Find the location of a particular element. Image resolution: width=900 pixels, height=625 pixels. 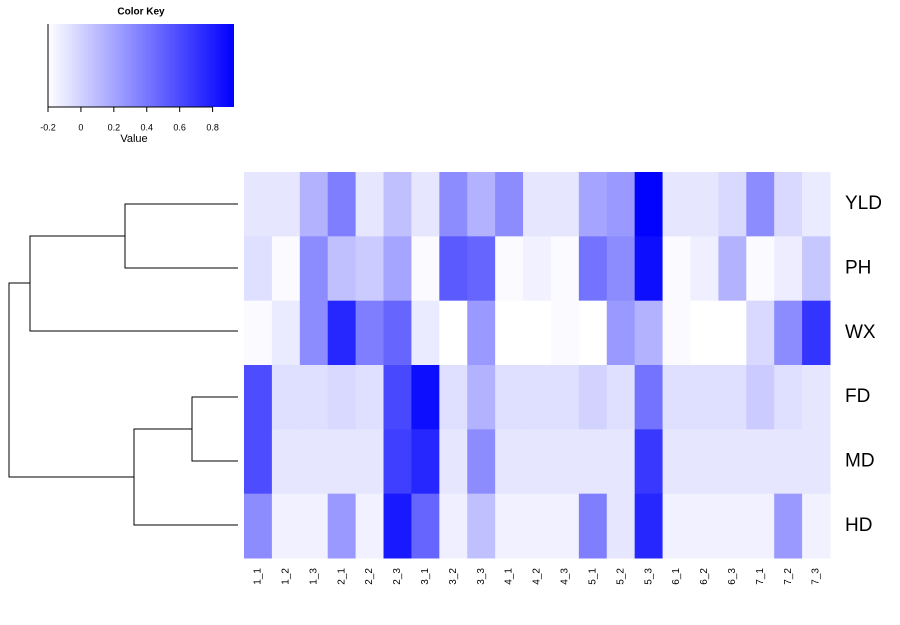

color-key-tick-label: 0.8 is located at coordinates (212, 127).